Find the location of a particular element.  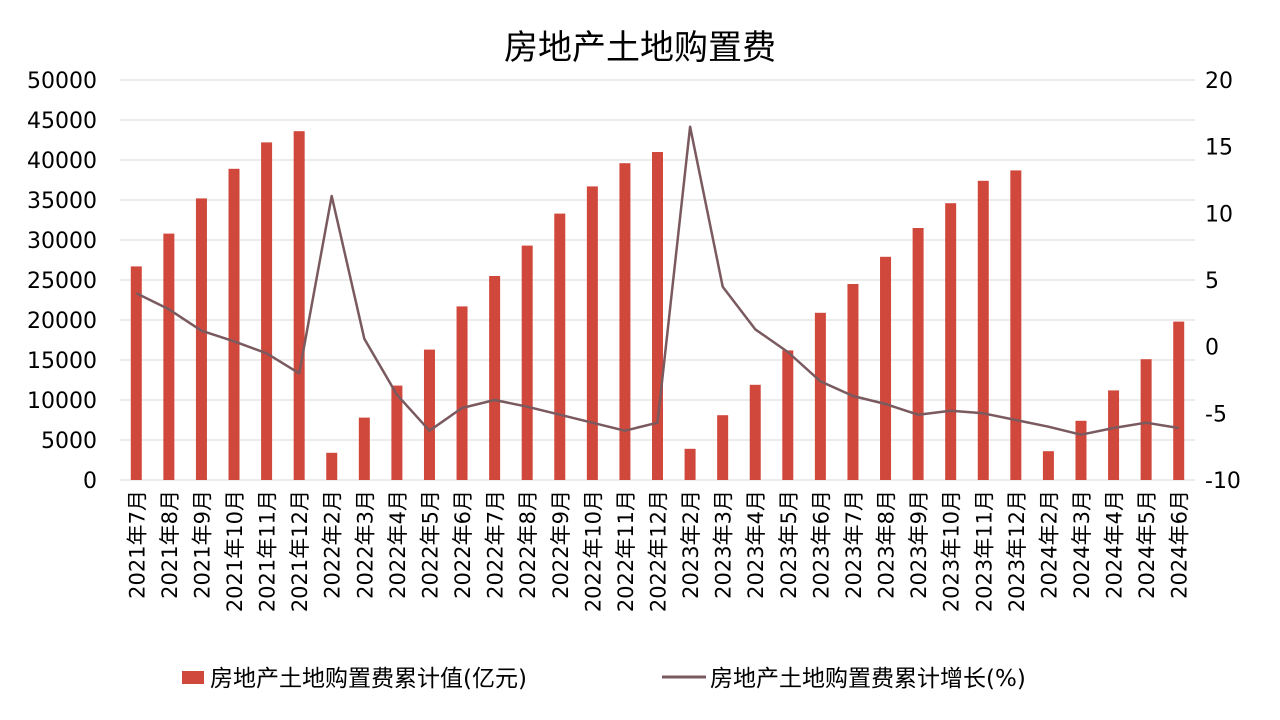

x-tick-label: 2023年5月 is located at coordinates (789, 544).